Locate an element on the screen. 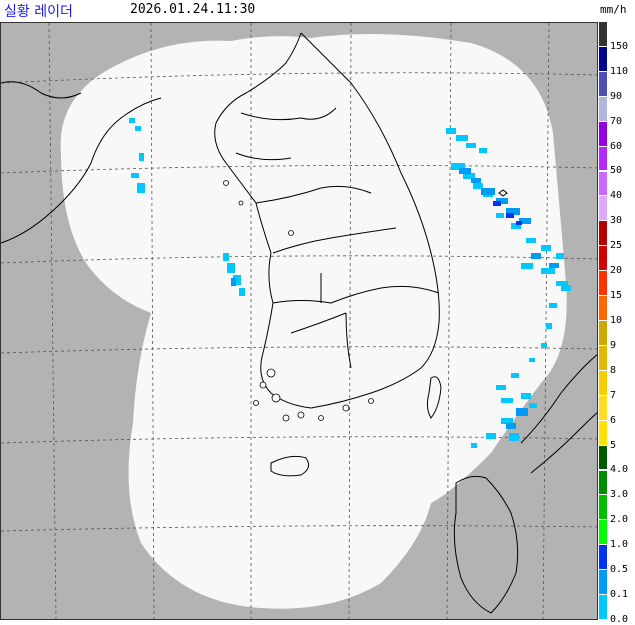  legend-unit: mm/h is located at coordinates (613, 9).